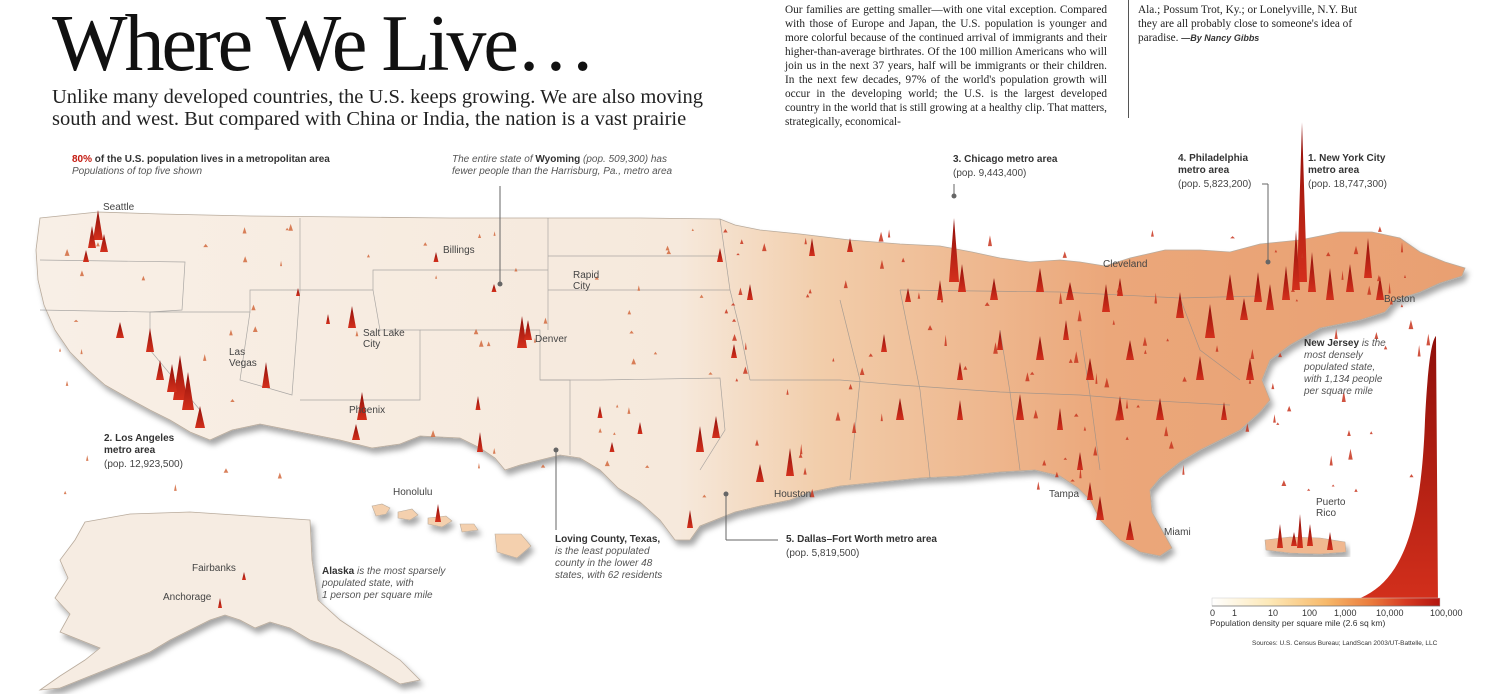 This screenshot has width=1500, height=694. I want to click on loving-county-note: Loving County, Texas,, so click(607, 540).